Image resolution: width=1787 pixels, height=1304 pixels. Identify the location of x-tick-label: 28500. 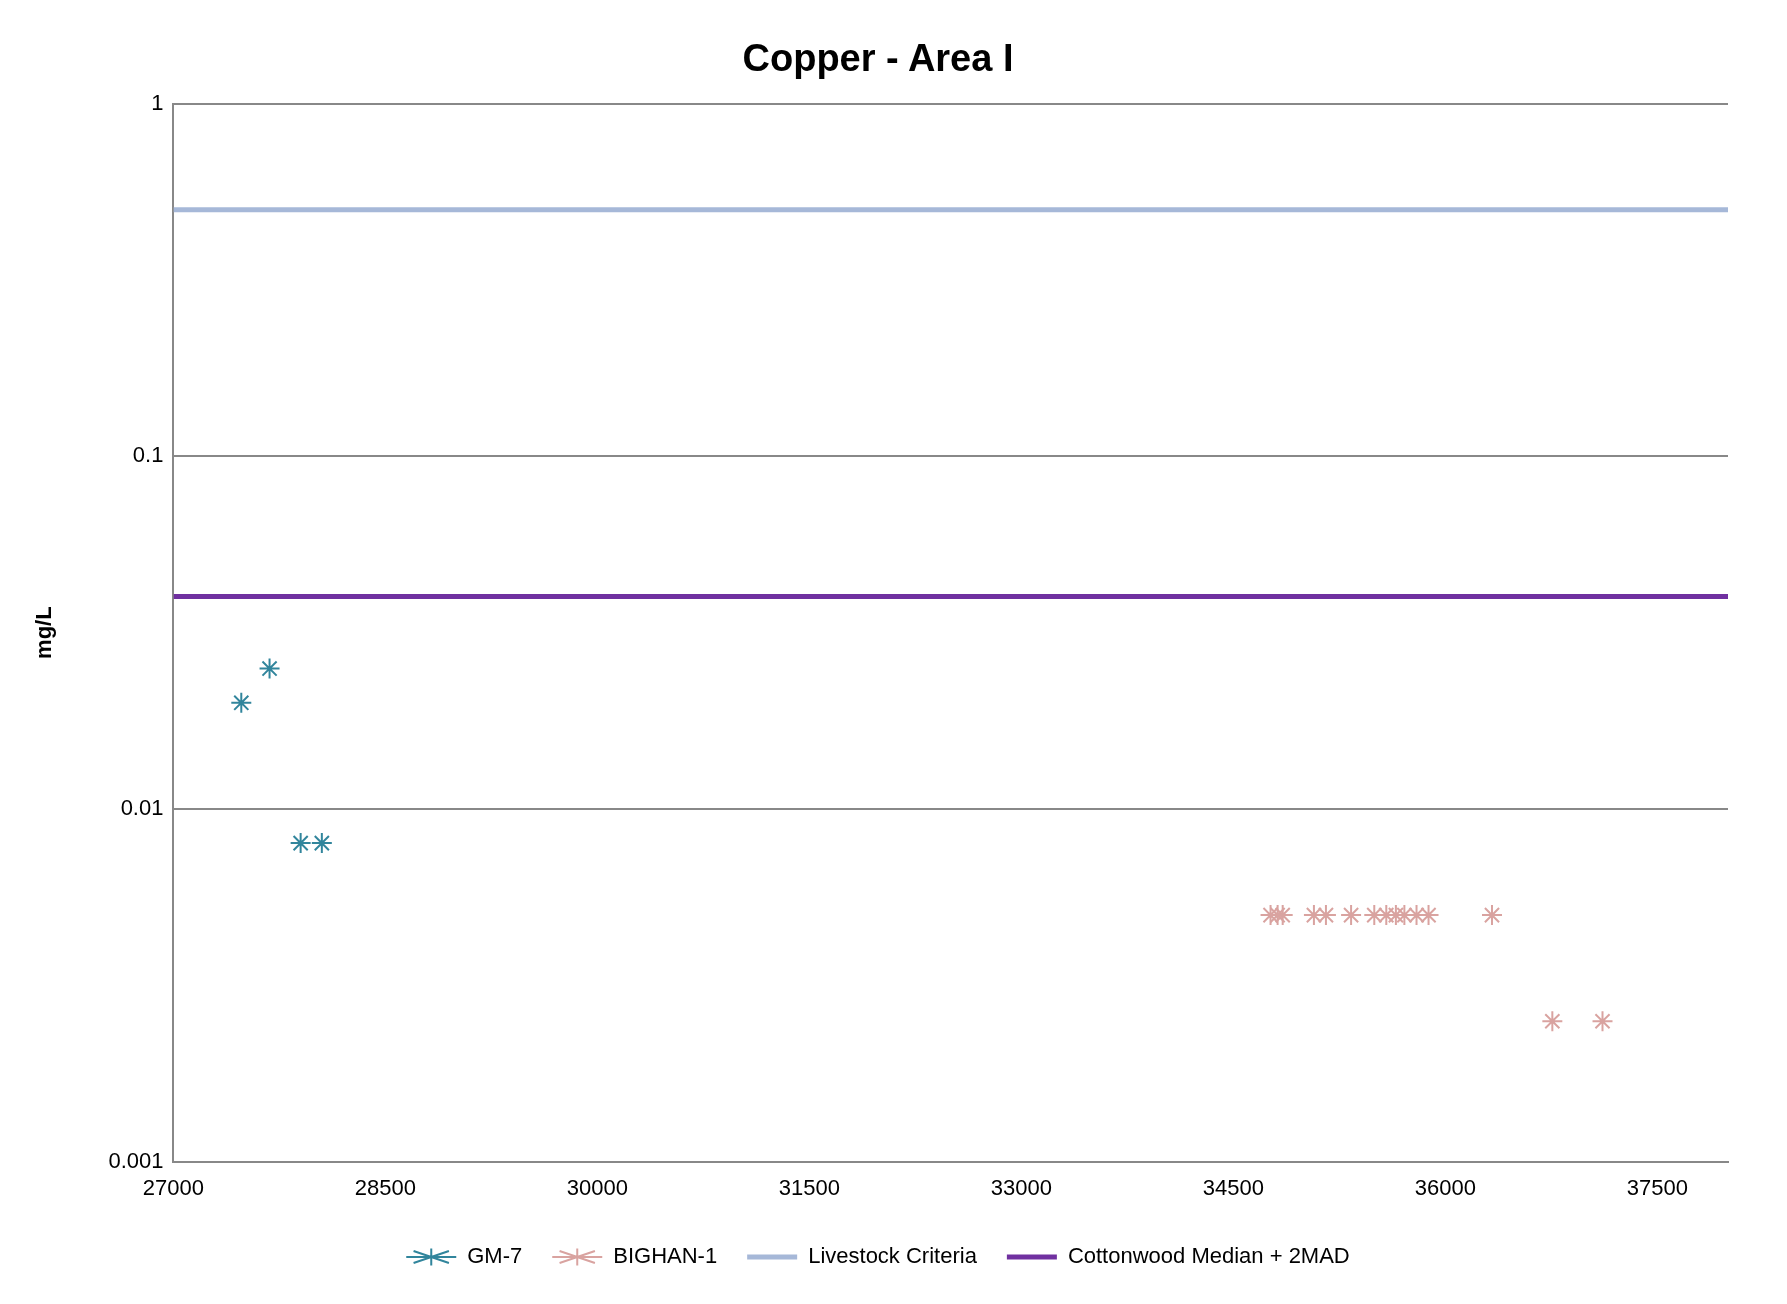
(385, 1187).